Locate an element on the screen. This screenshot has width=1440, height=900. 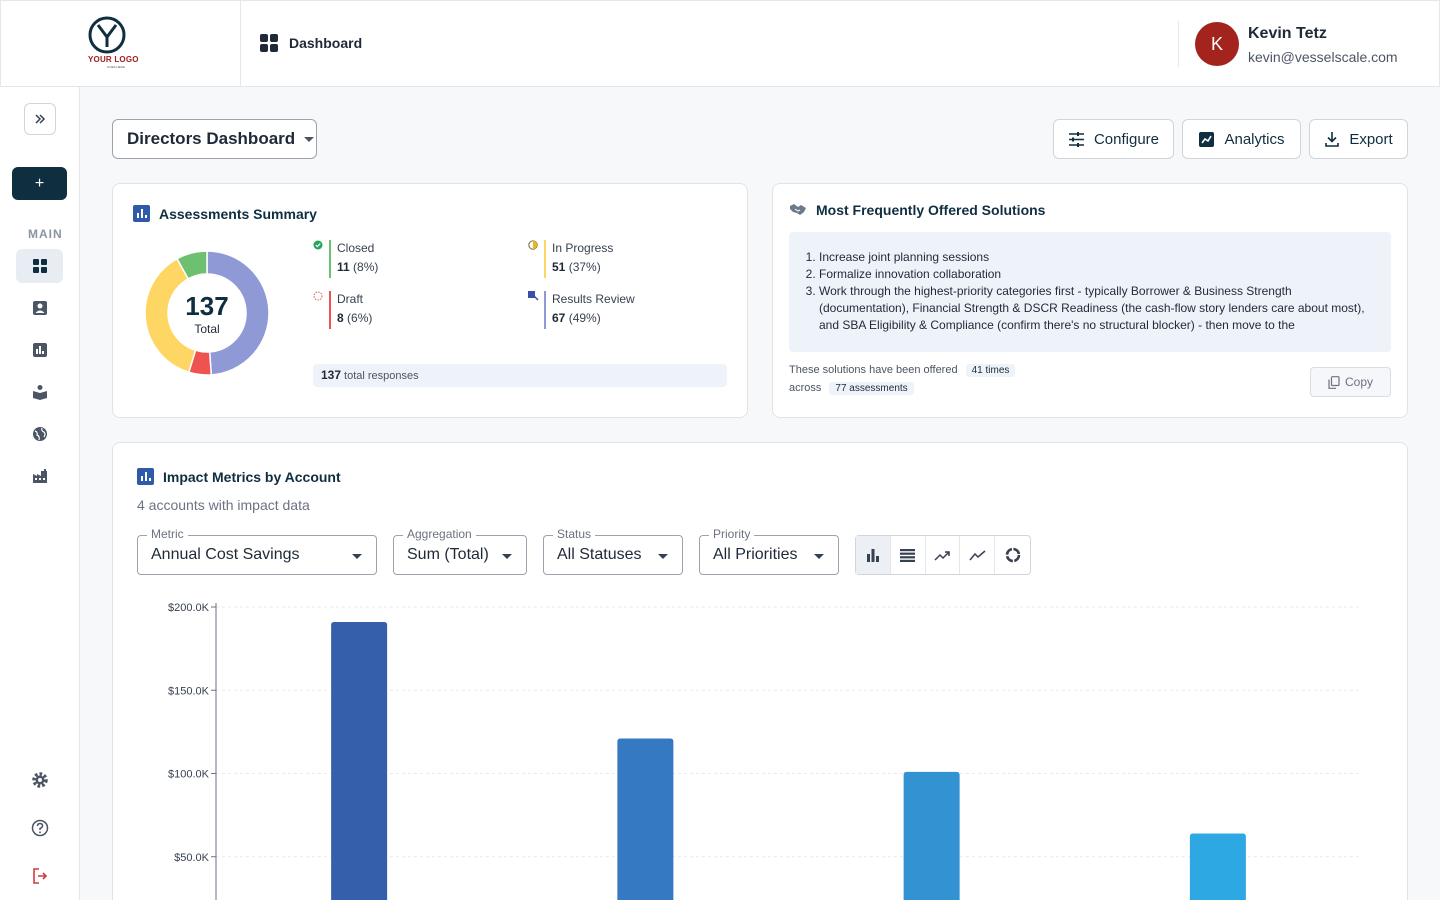
assessments-chip: 77 assessments is located at coordinates (871, 388).